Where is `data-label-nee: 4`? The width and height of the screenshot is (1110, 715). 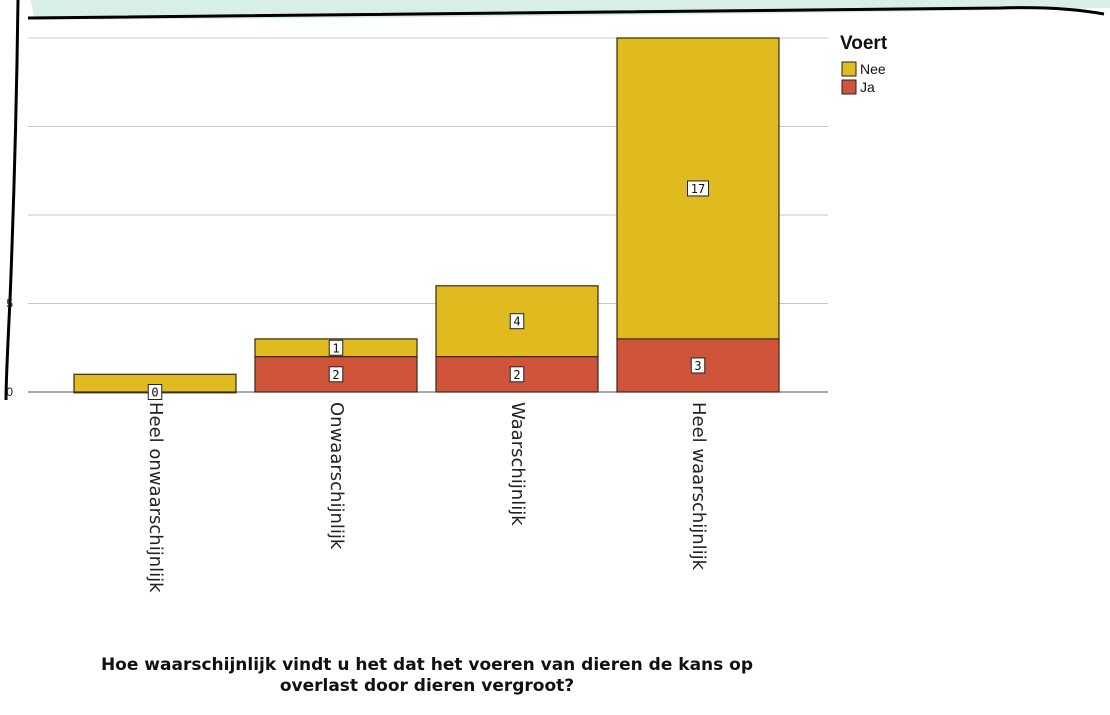 data-label-nee: 4 is located at coordinates (516, 322).